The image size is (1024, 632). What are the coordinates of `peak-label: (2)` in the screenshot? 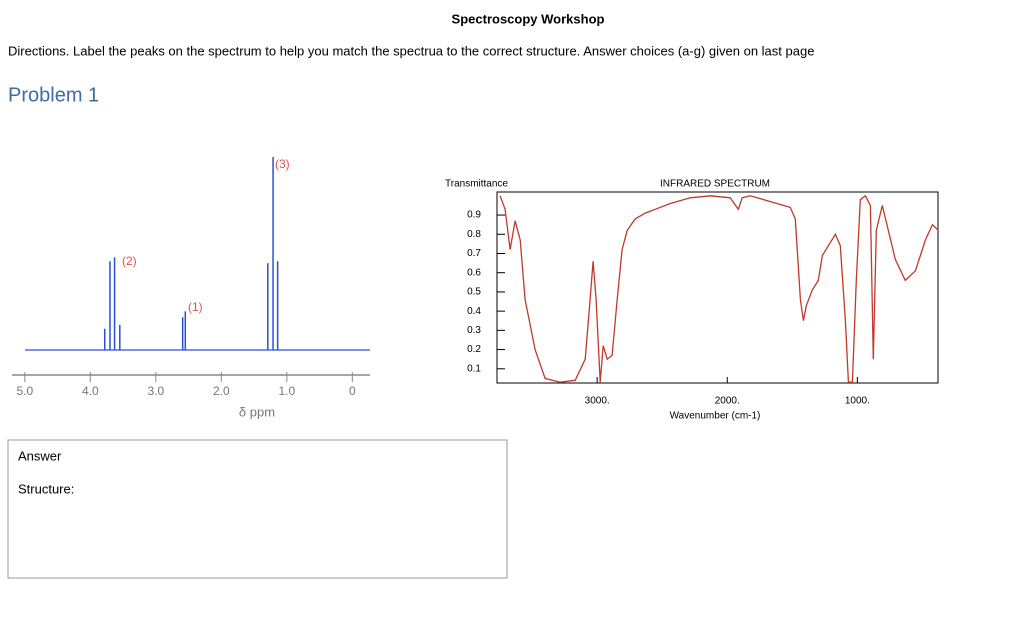 It's located at (129, 261).